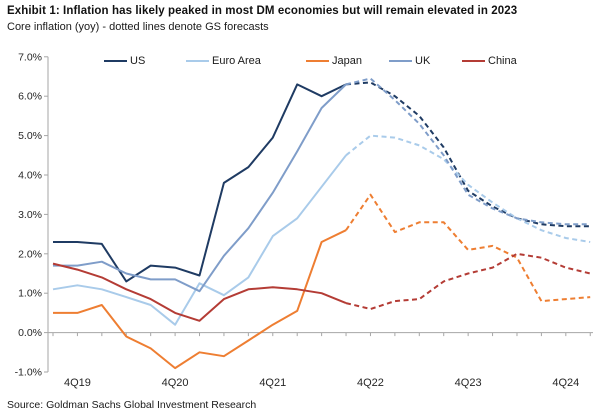 The image size is (600, 419). Describe the element at coordinates (30, 215) in the screenshot. I see `y-axis-label: 3.0%` at that location.